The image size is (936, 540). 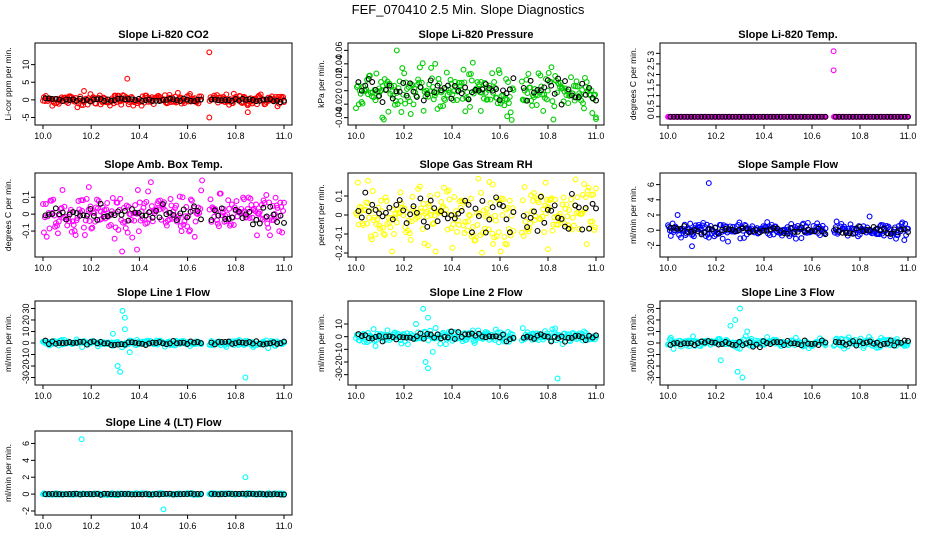 I want to click on y-tick-label: 4, so click(x=651, y=199).